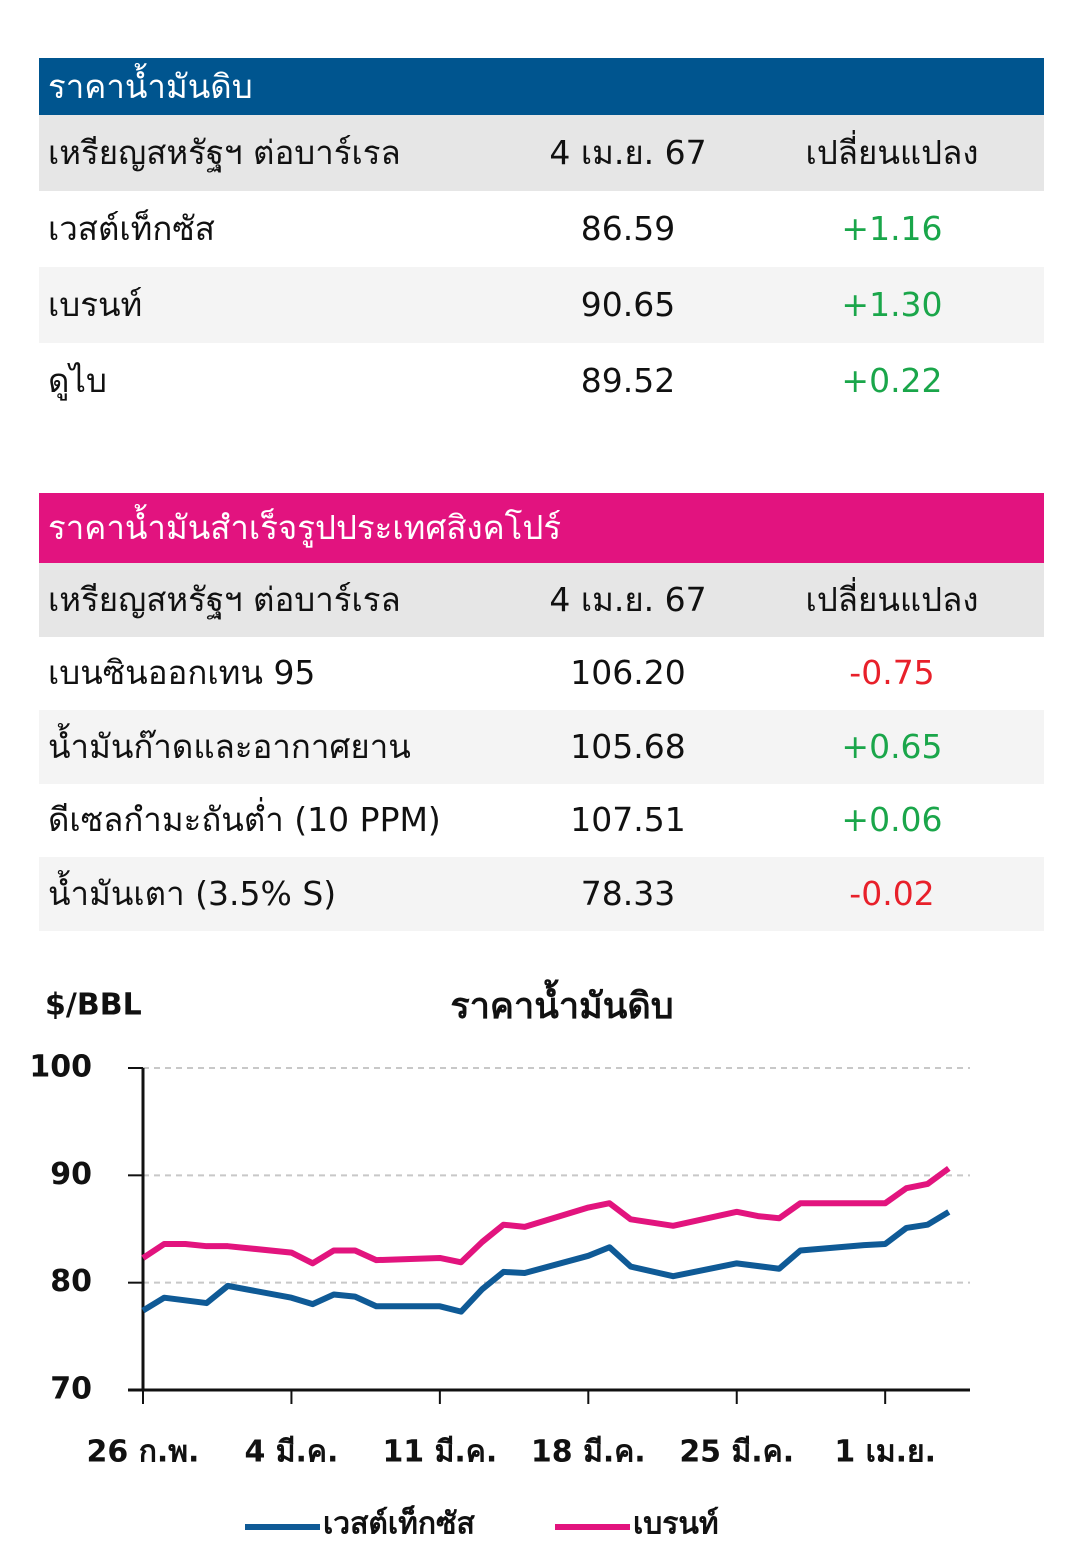 The image size is (1067, 1549). Describe the element at coordinates (628, 820) in the screenshot. I see `cell: 107.51` at that location.